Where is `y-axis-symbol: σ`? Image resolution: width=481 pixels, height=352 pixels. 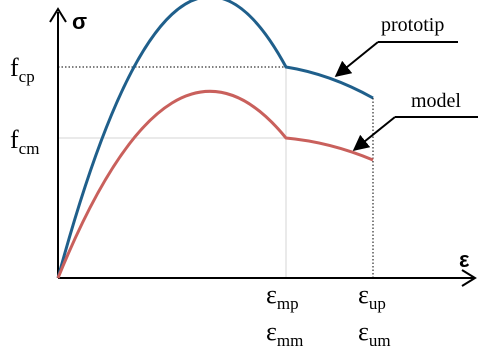
y-axis-symbol: σ is located at coordinates (79, 21).